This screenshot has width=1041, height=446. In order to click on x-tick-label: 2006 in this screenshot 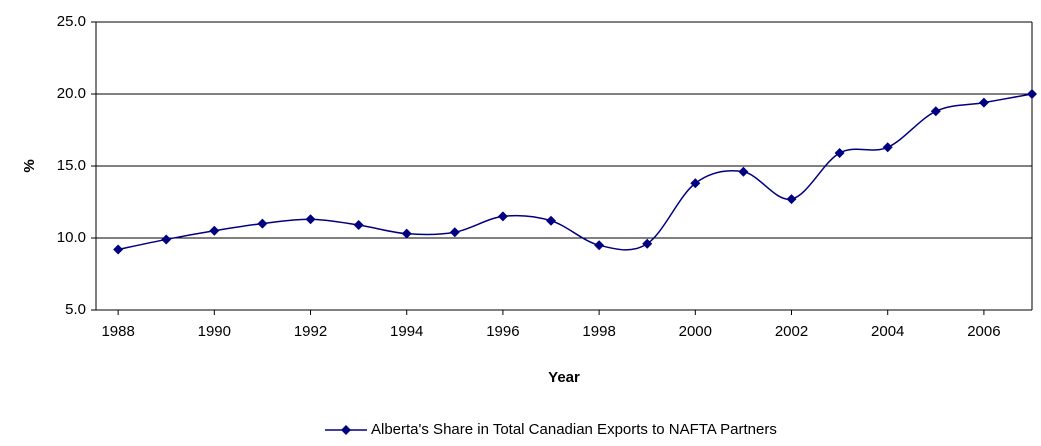, I will do `click(983, 331)`.